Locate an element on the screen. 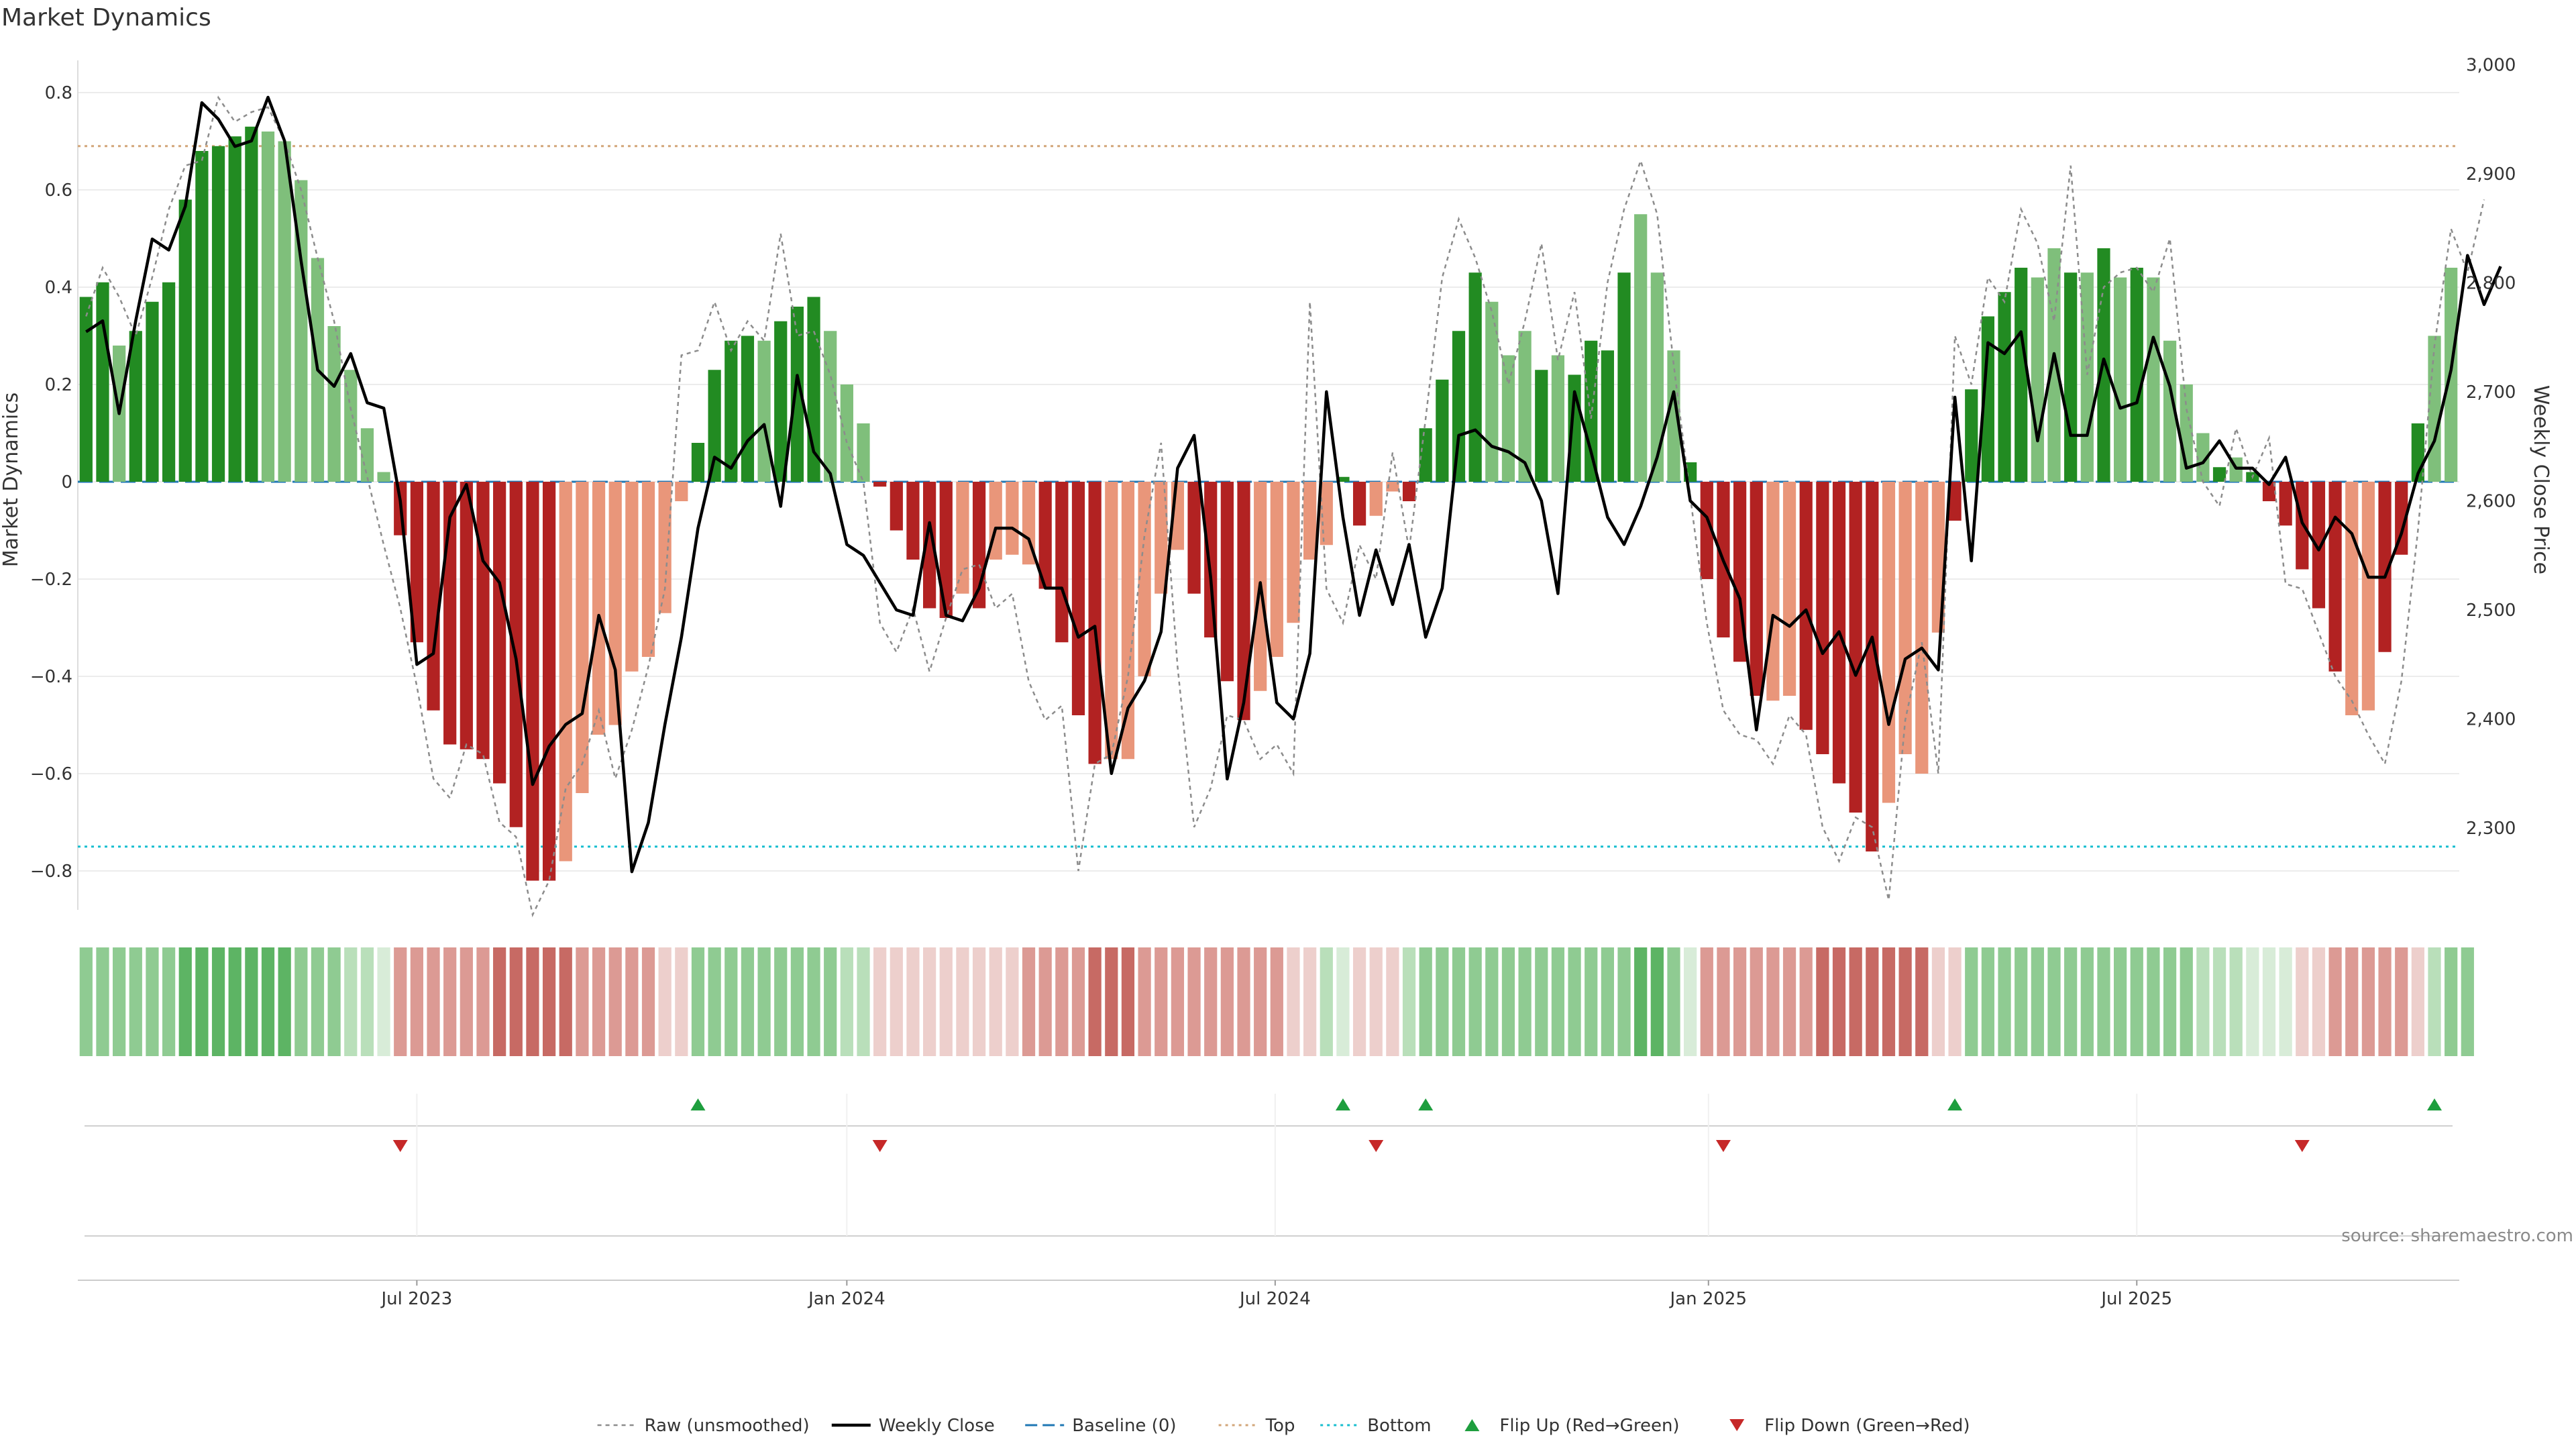  y-left-tick-label: 0.2 is located at coordinates (58, 385).